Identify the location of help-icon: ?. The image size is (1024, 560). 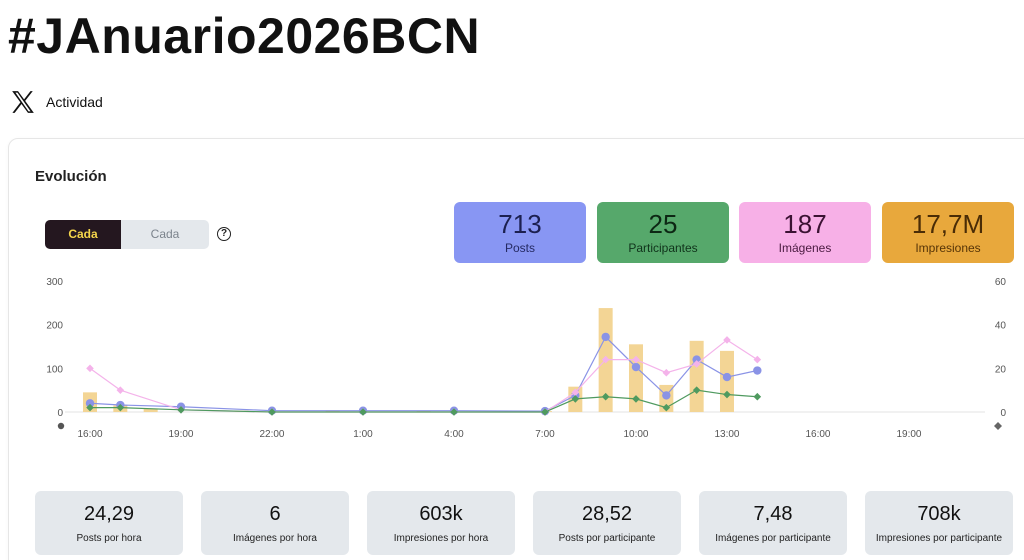
(224, 234).